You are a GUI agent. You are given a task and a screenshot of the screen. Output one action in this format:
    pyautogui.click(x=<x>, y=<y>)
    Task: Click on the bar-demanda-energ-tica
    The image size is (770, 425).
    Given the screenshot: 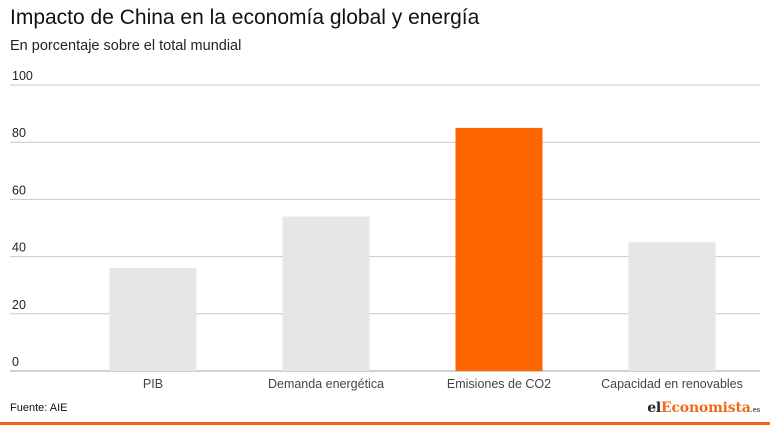 What is the action you would take?
    pyautogui.click(x=326, y=293)
    